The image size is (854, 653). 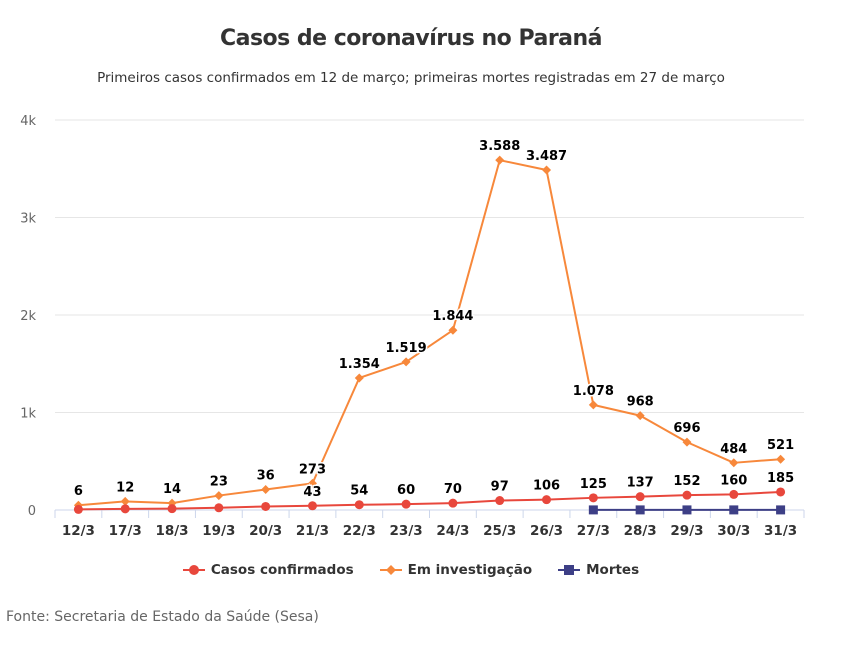 What do you see at coordinates (359, 491) in the screenshot?
I see `data-label: 54` at bounding box center [359, 491].